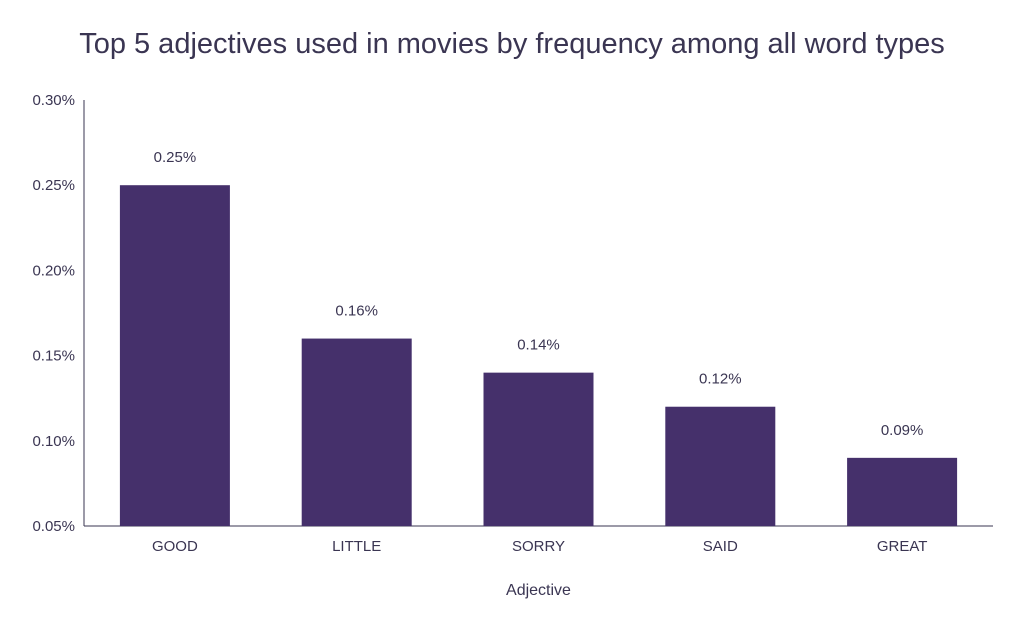 The image size is (1024, 634). I want to click on x-tick-label: LITTLE, so click(356, 546).